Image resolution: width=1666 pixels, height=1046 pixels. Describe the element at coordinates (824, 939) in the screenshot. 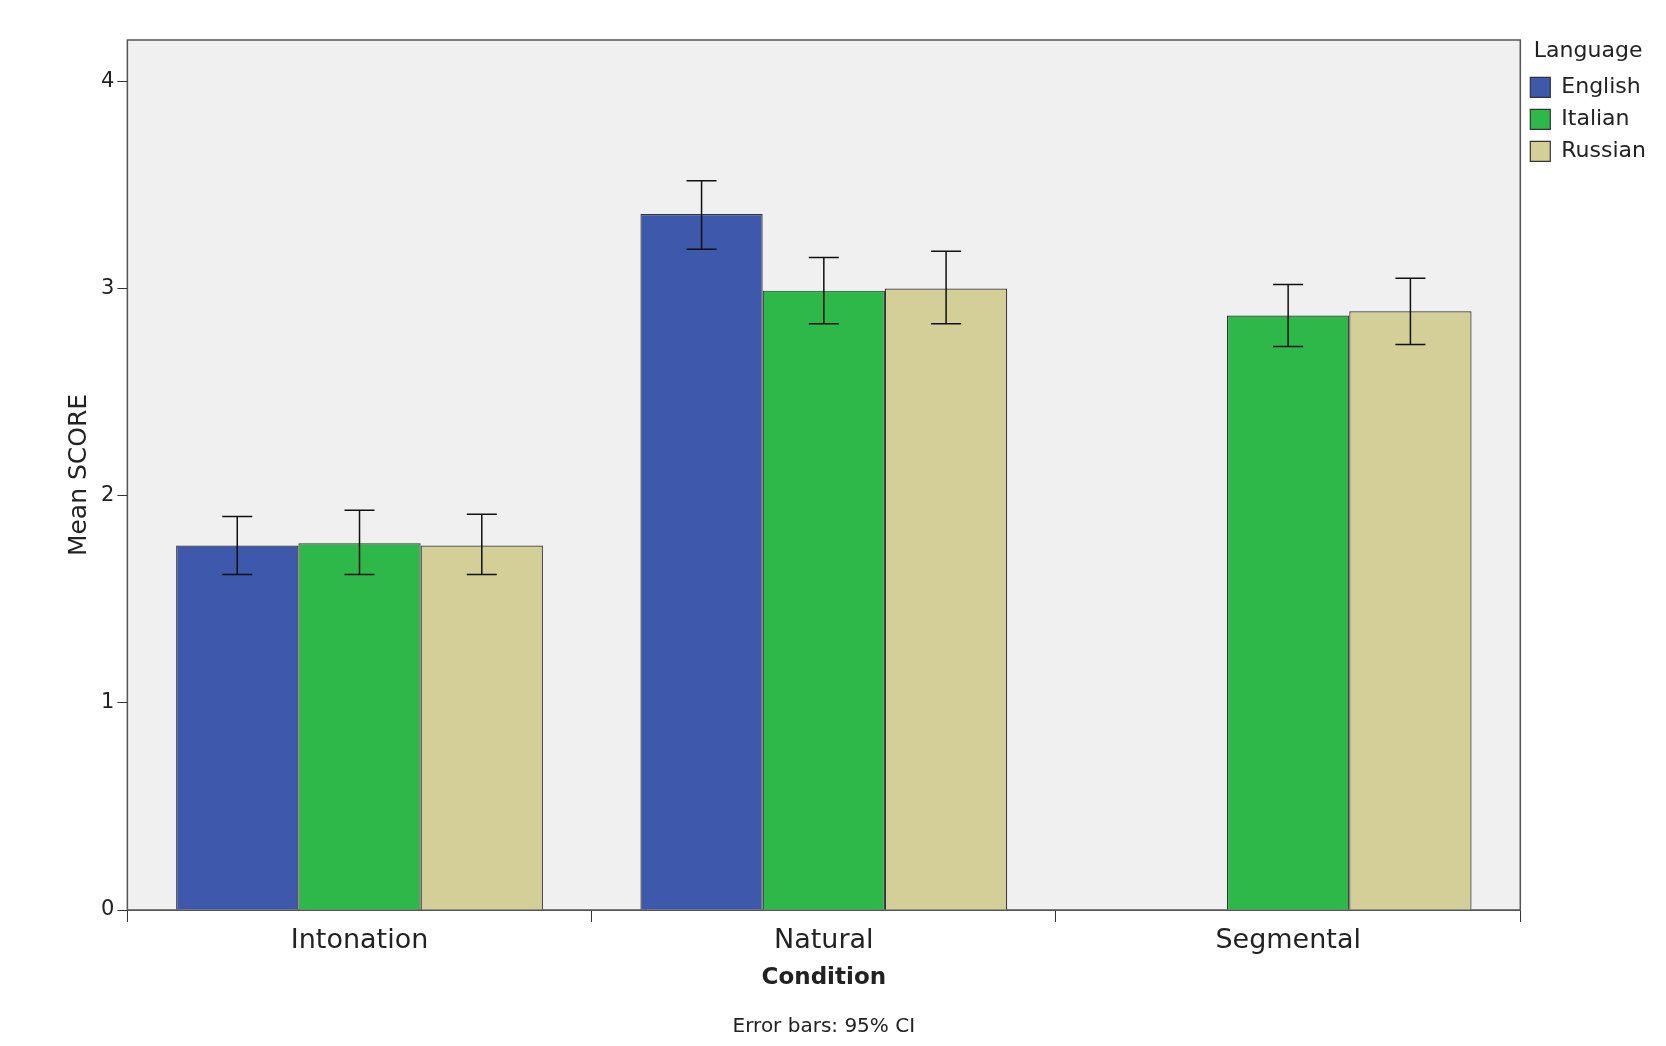

I see `x-tick-label: Natural` at that location.